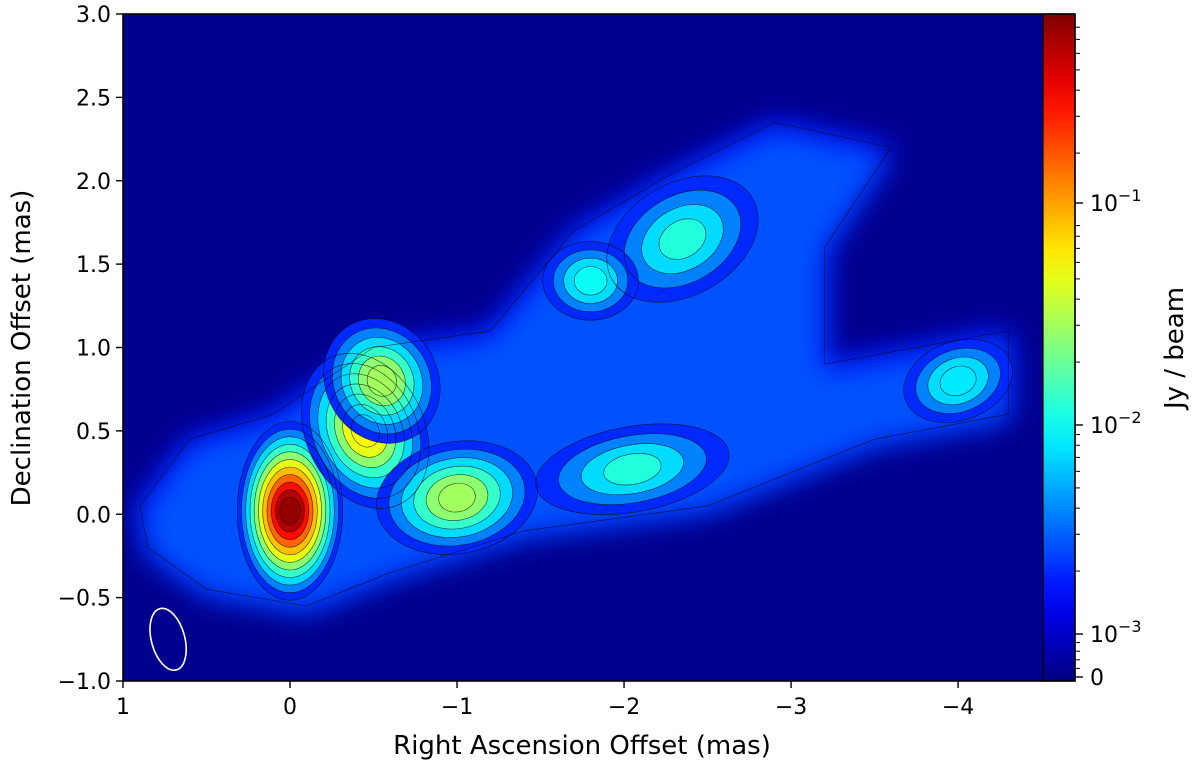 This screenshot has width=1200, height=765. I want to click on y-tick-label: 1.5, so click(93, 265).